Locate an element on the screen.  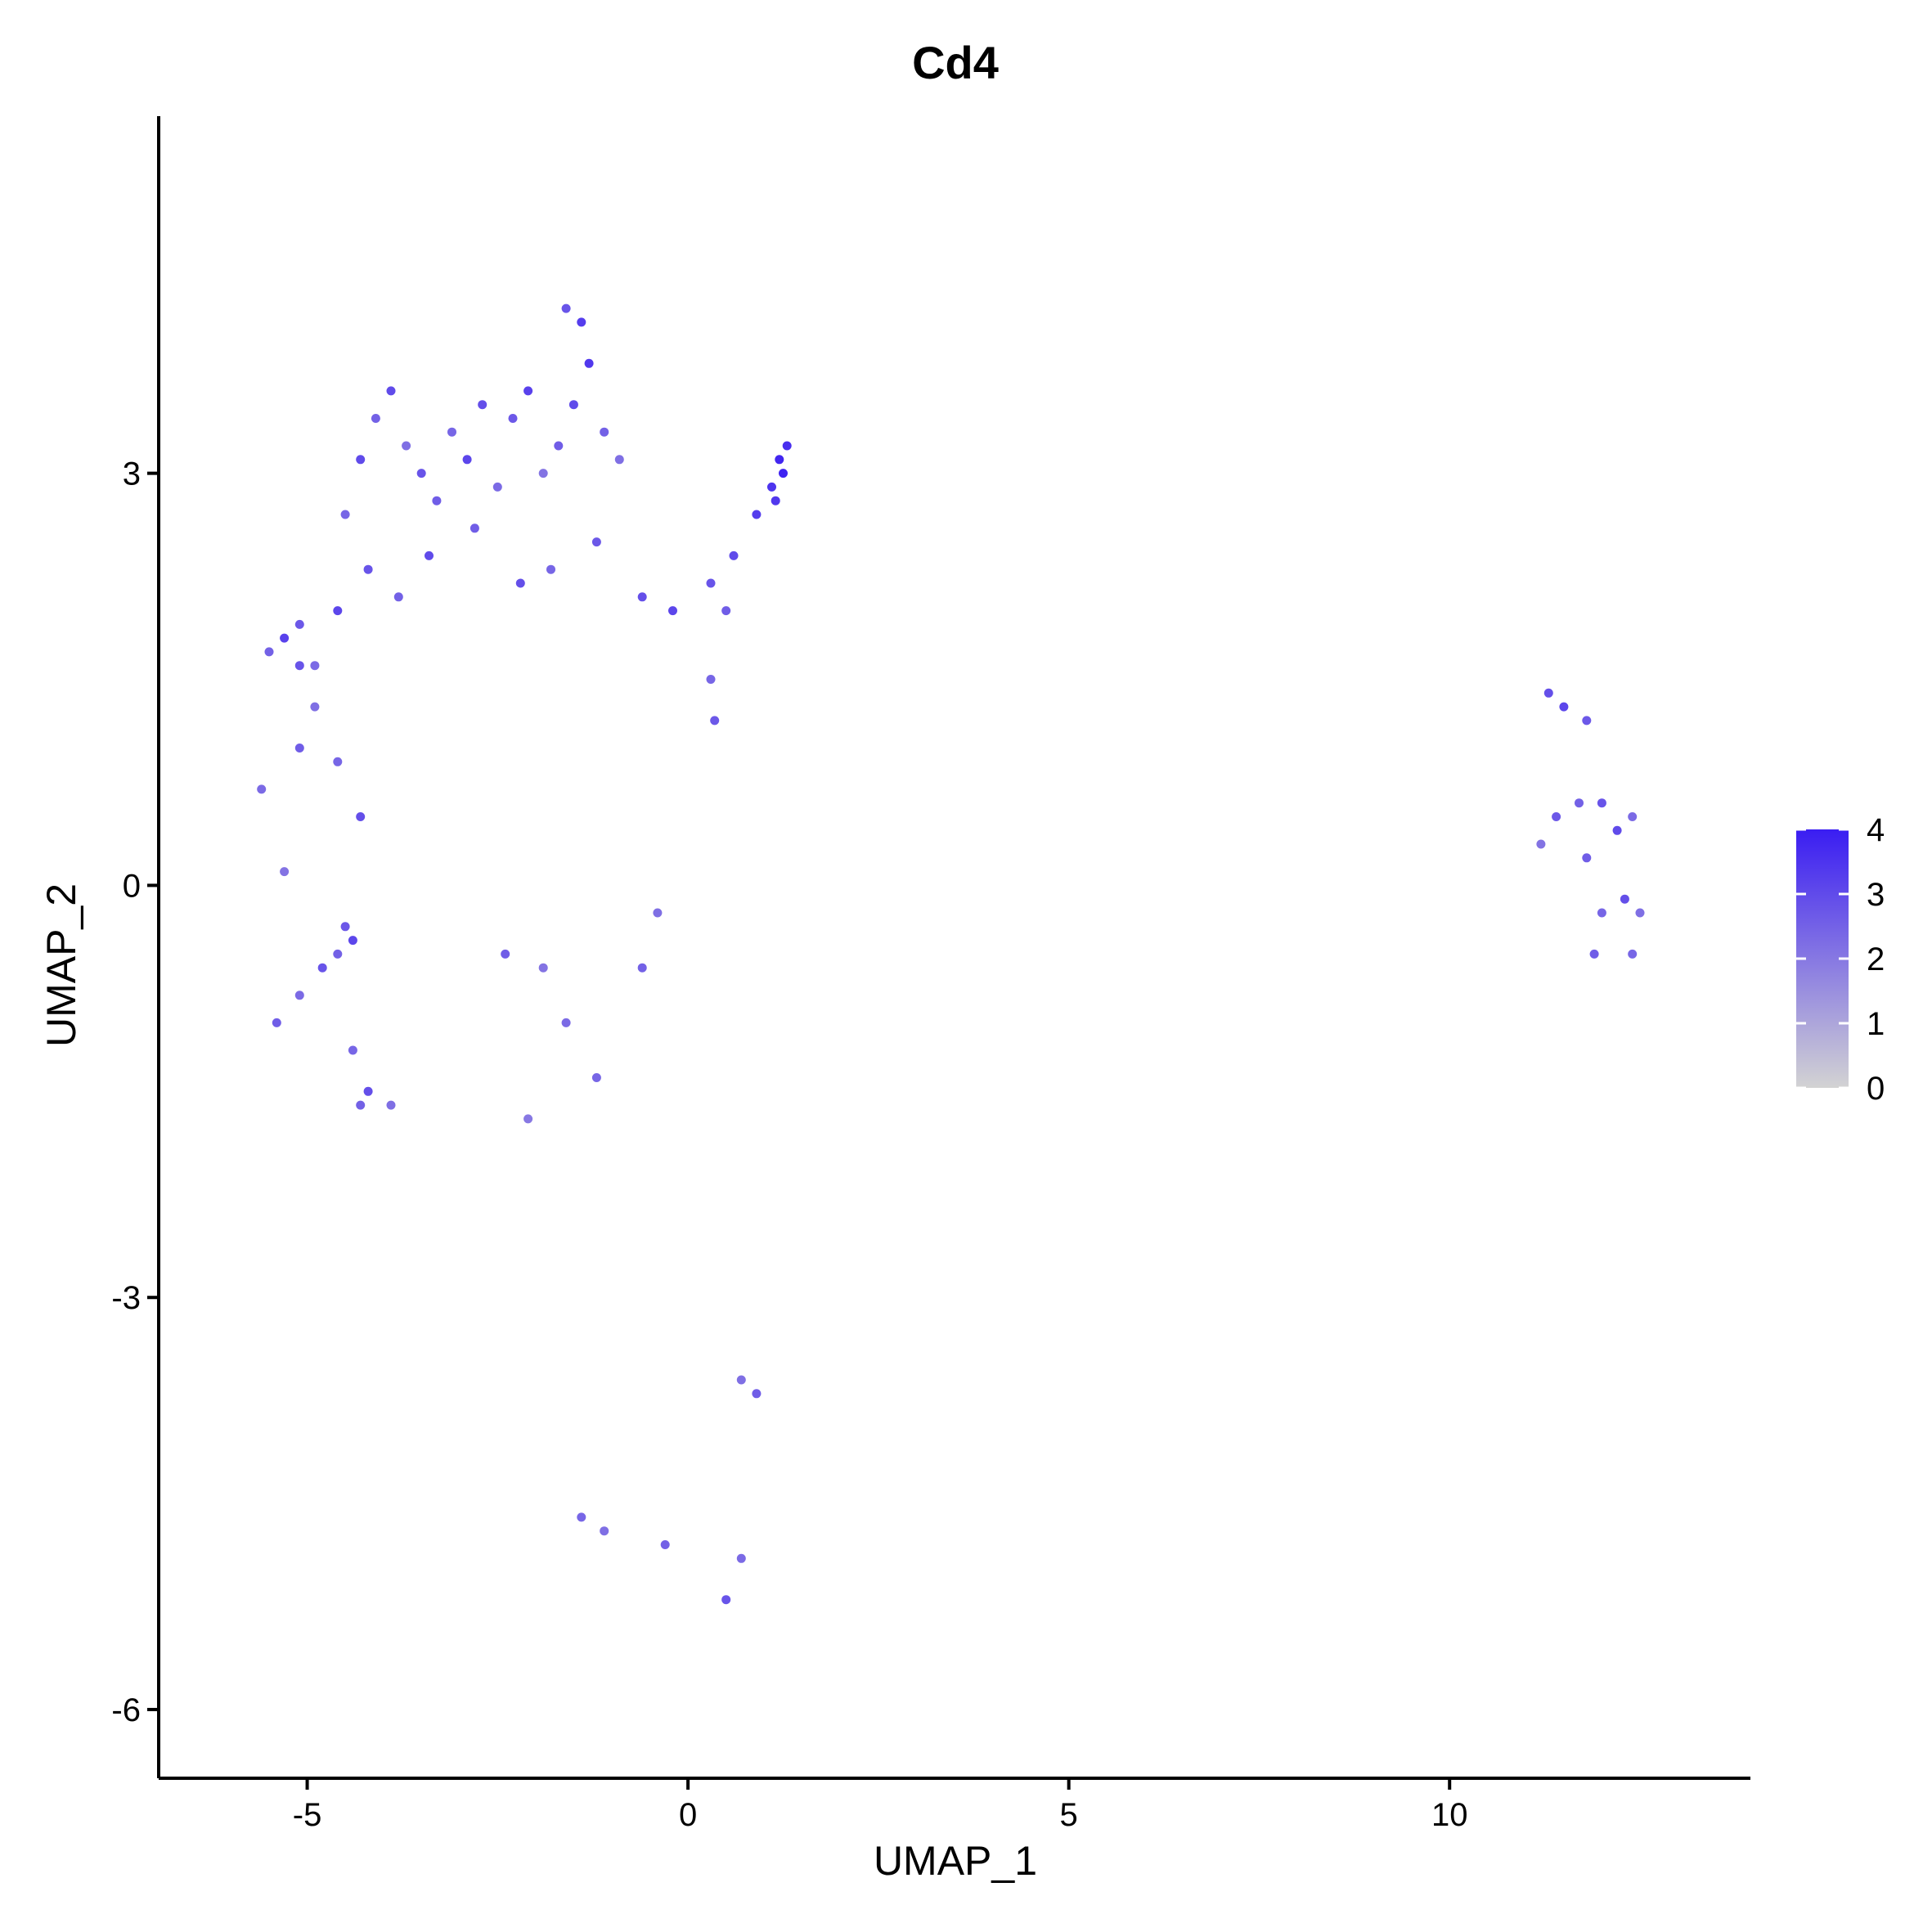
x-axis-title: UMAP_1 is located at coordinates (956, 1861).